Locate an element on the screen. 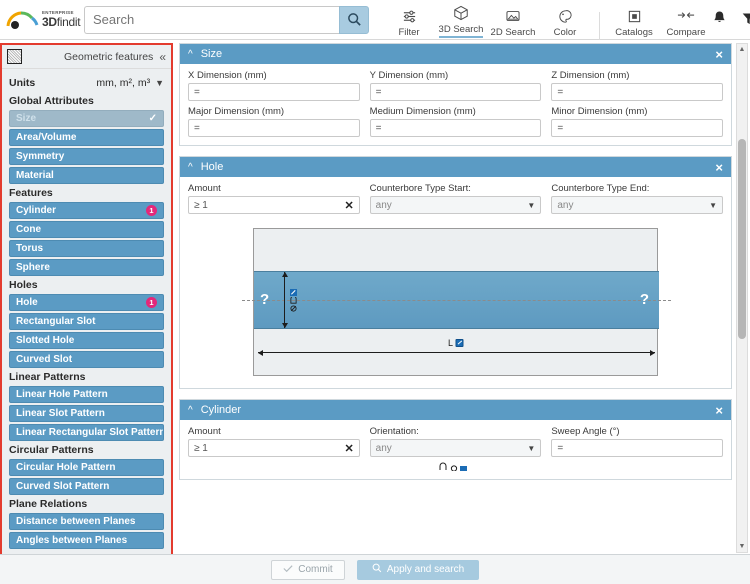 The image size is (750, 584). field-z-dimension-input: = is located at coordinates (637, 92).